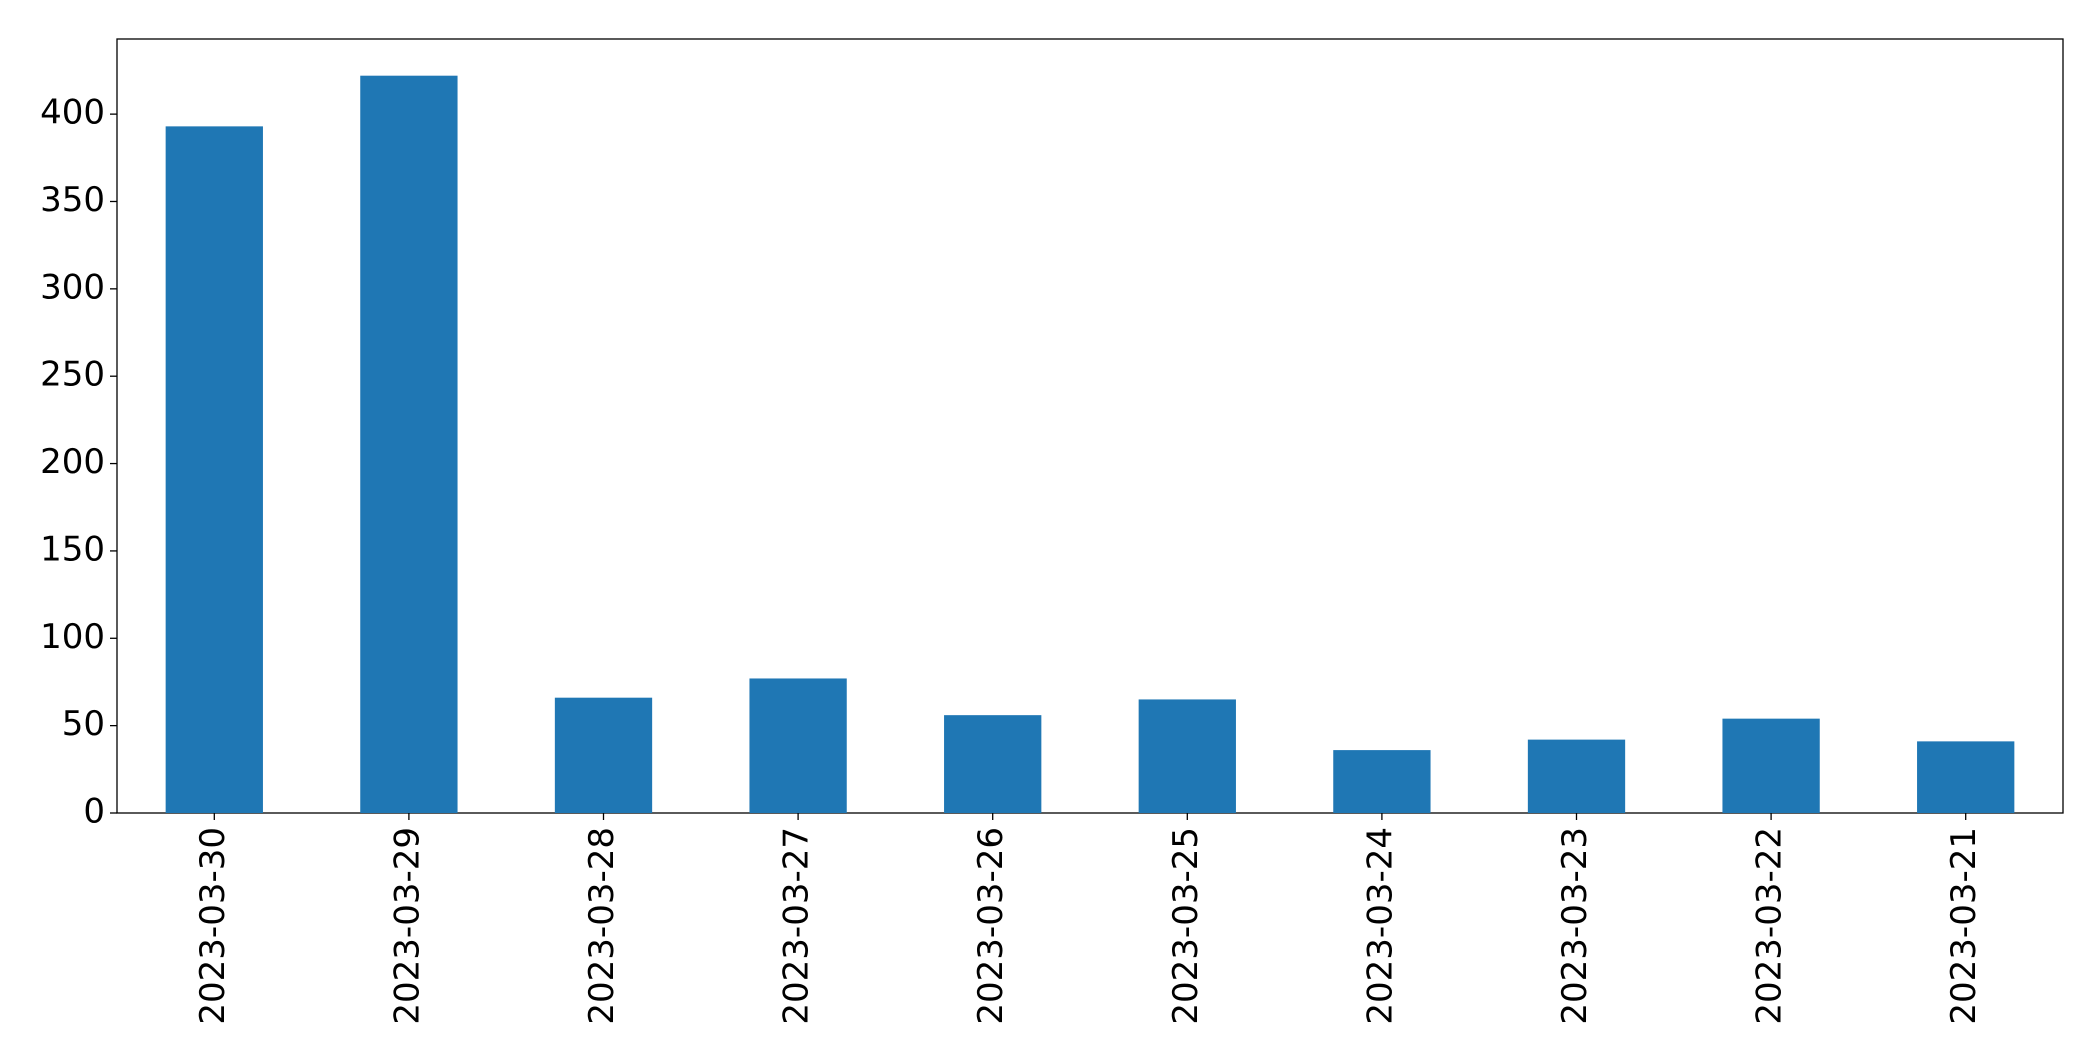  Describe the element at coordinates (72, 287) in the screenshot. I see `y-tick-label: 300` at that location.